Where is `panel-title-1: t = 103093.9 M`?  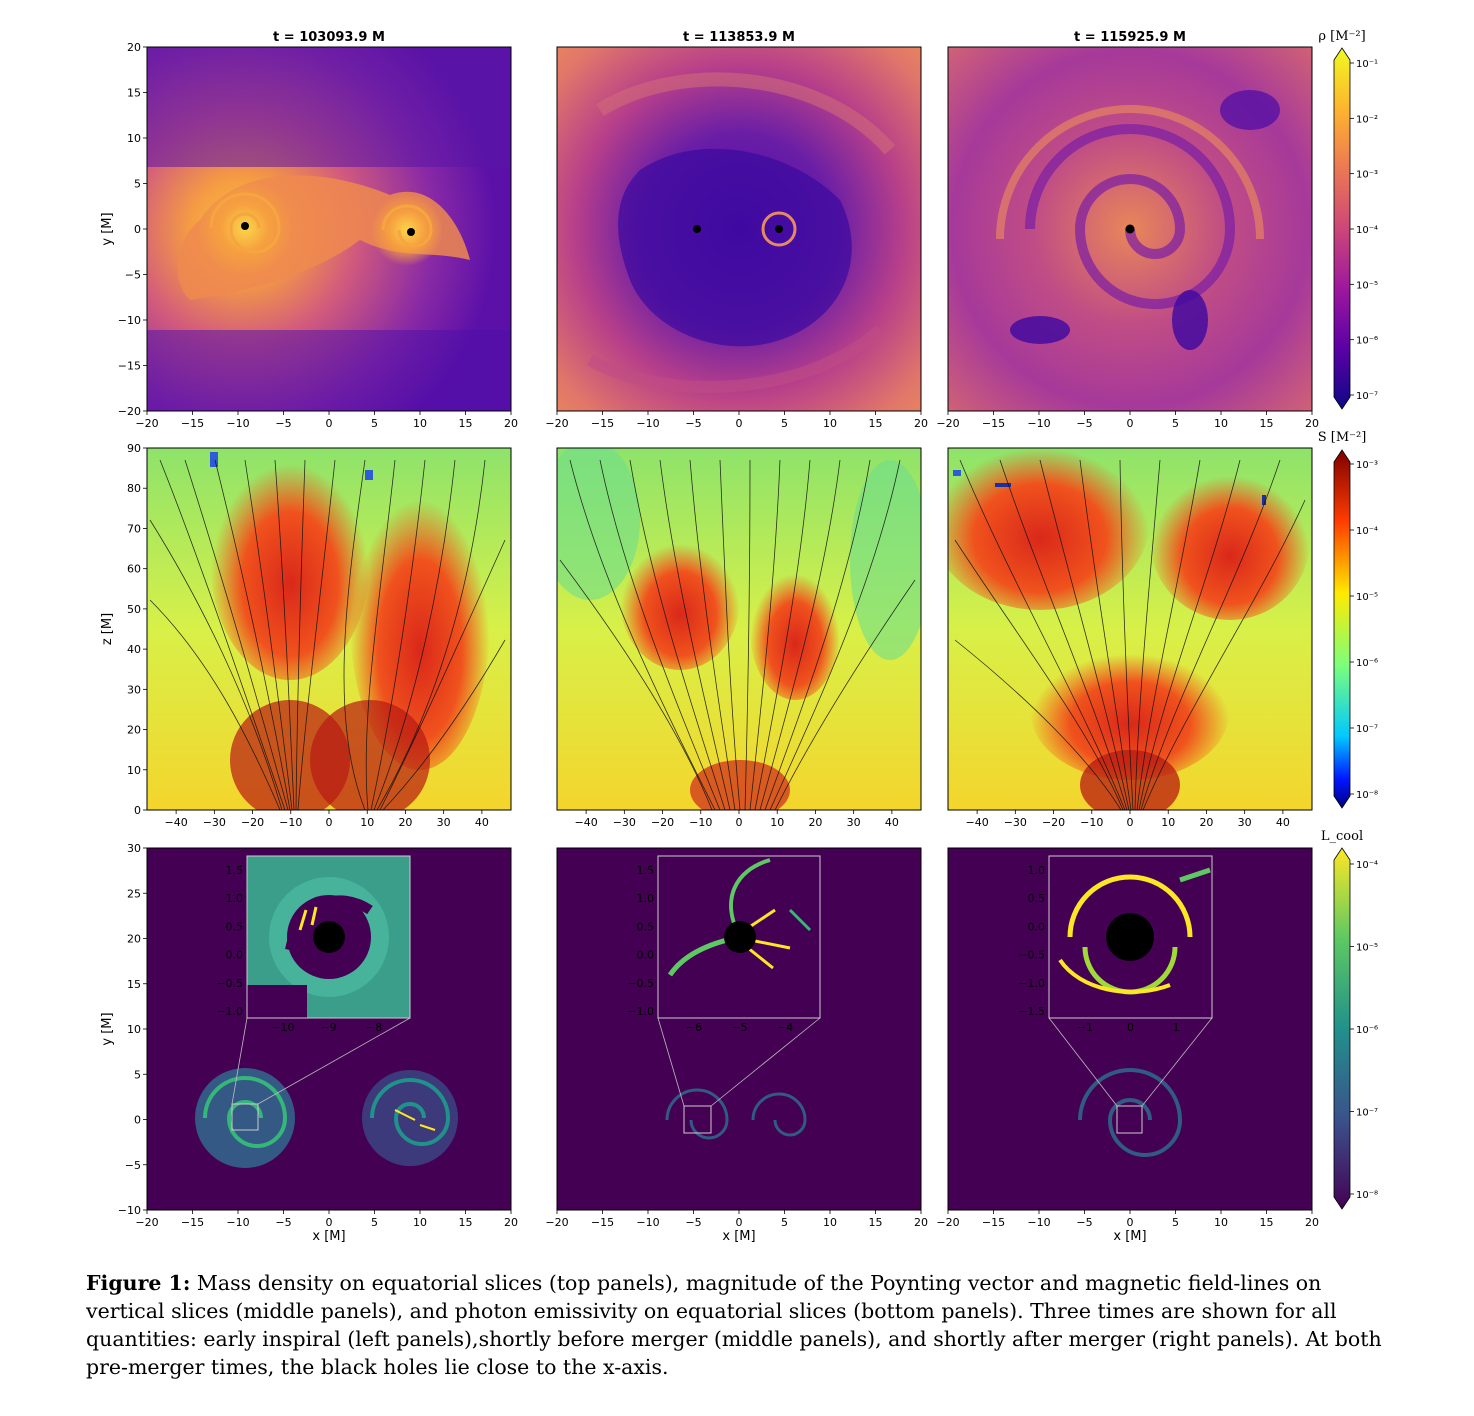
panel-title-1: t = 103093.9 M is located at coordinates (329, 37).